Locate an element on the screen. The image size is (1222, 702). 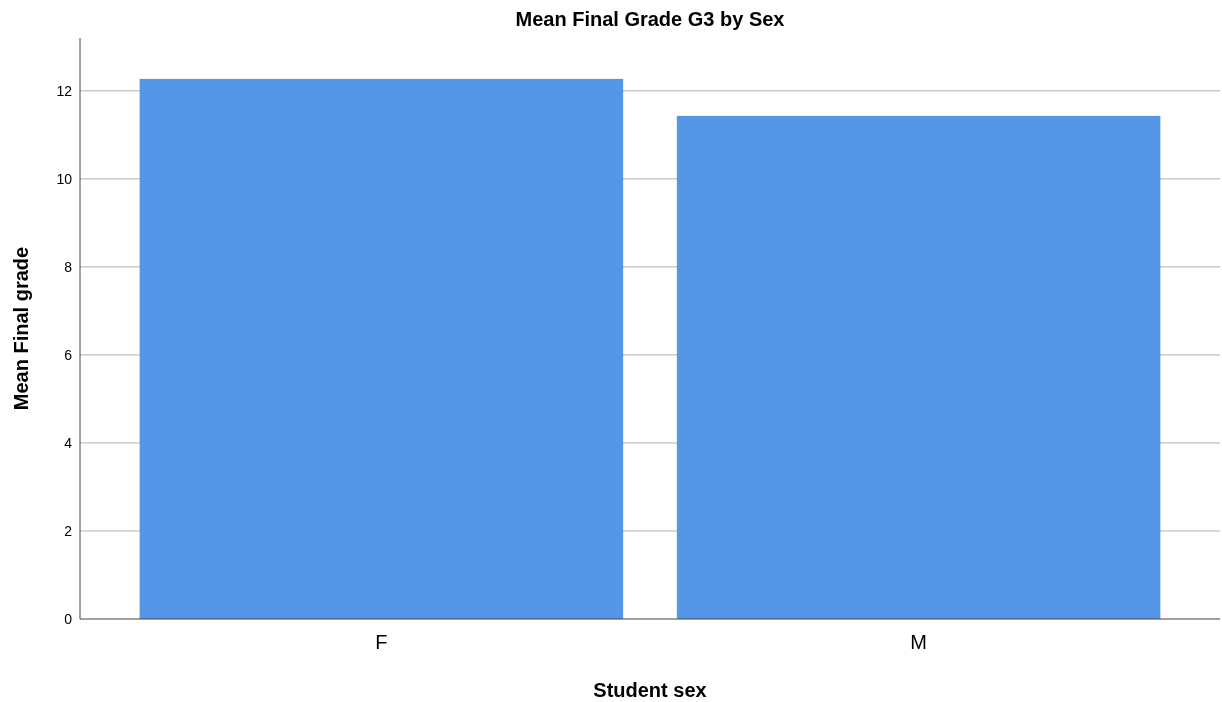
y-tick-label: 2 is located at coordinates (68, 530).